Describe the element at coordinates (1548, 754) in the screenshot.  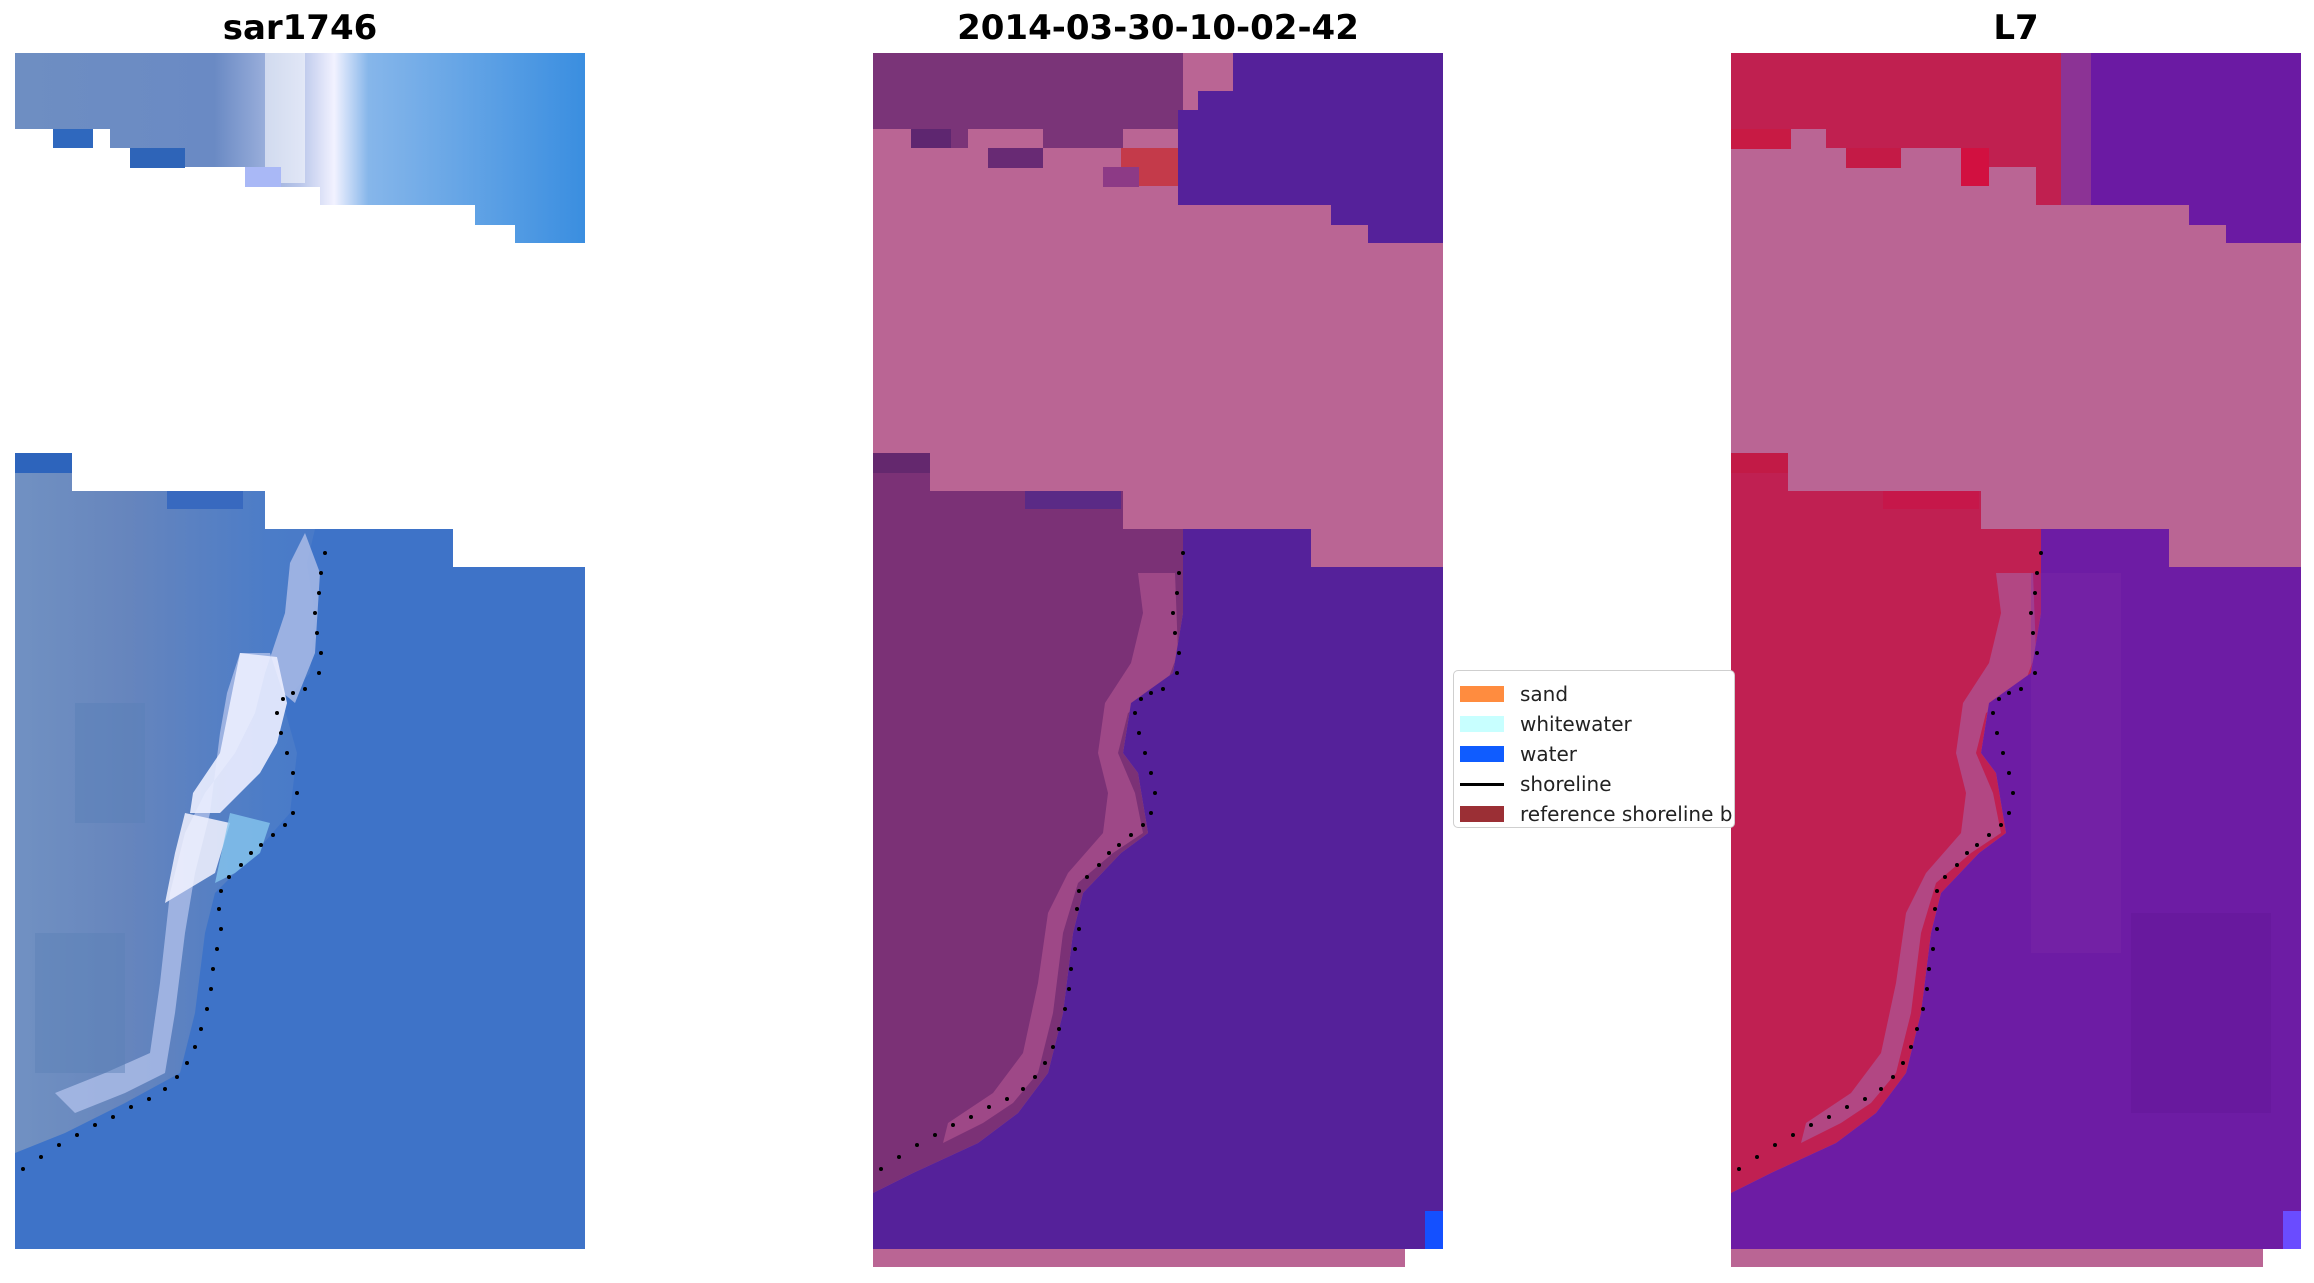
I see `legend-label-water: water` at that location.